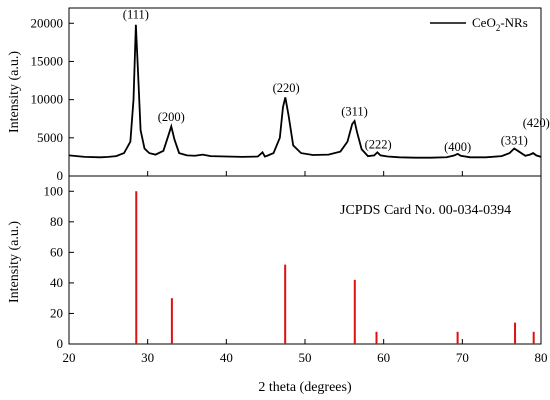 The width and height of the screenshot is (550, 400). What do you see at coordinates (541, 357) in the screenshot?
I see `bottom-x-tick-label: 80` at bounding box center [541, 357].